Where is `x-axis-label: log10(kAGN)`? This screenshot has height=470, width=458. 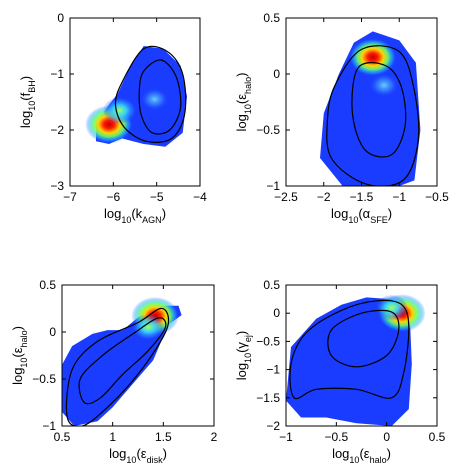 x-axis-label: log10(kAGN) is located at coordinates (135, 215).